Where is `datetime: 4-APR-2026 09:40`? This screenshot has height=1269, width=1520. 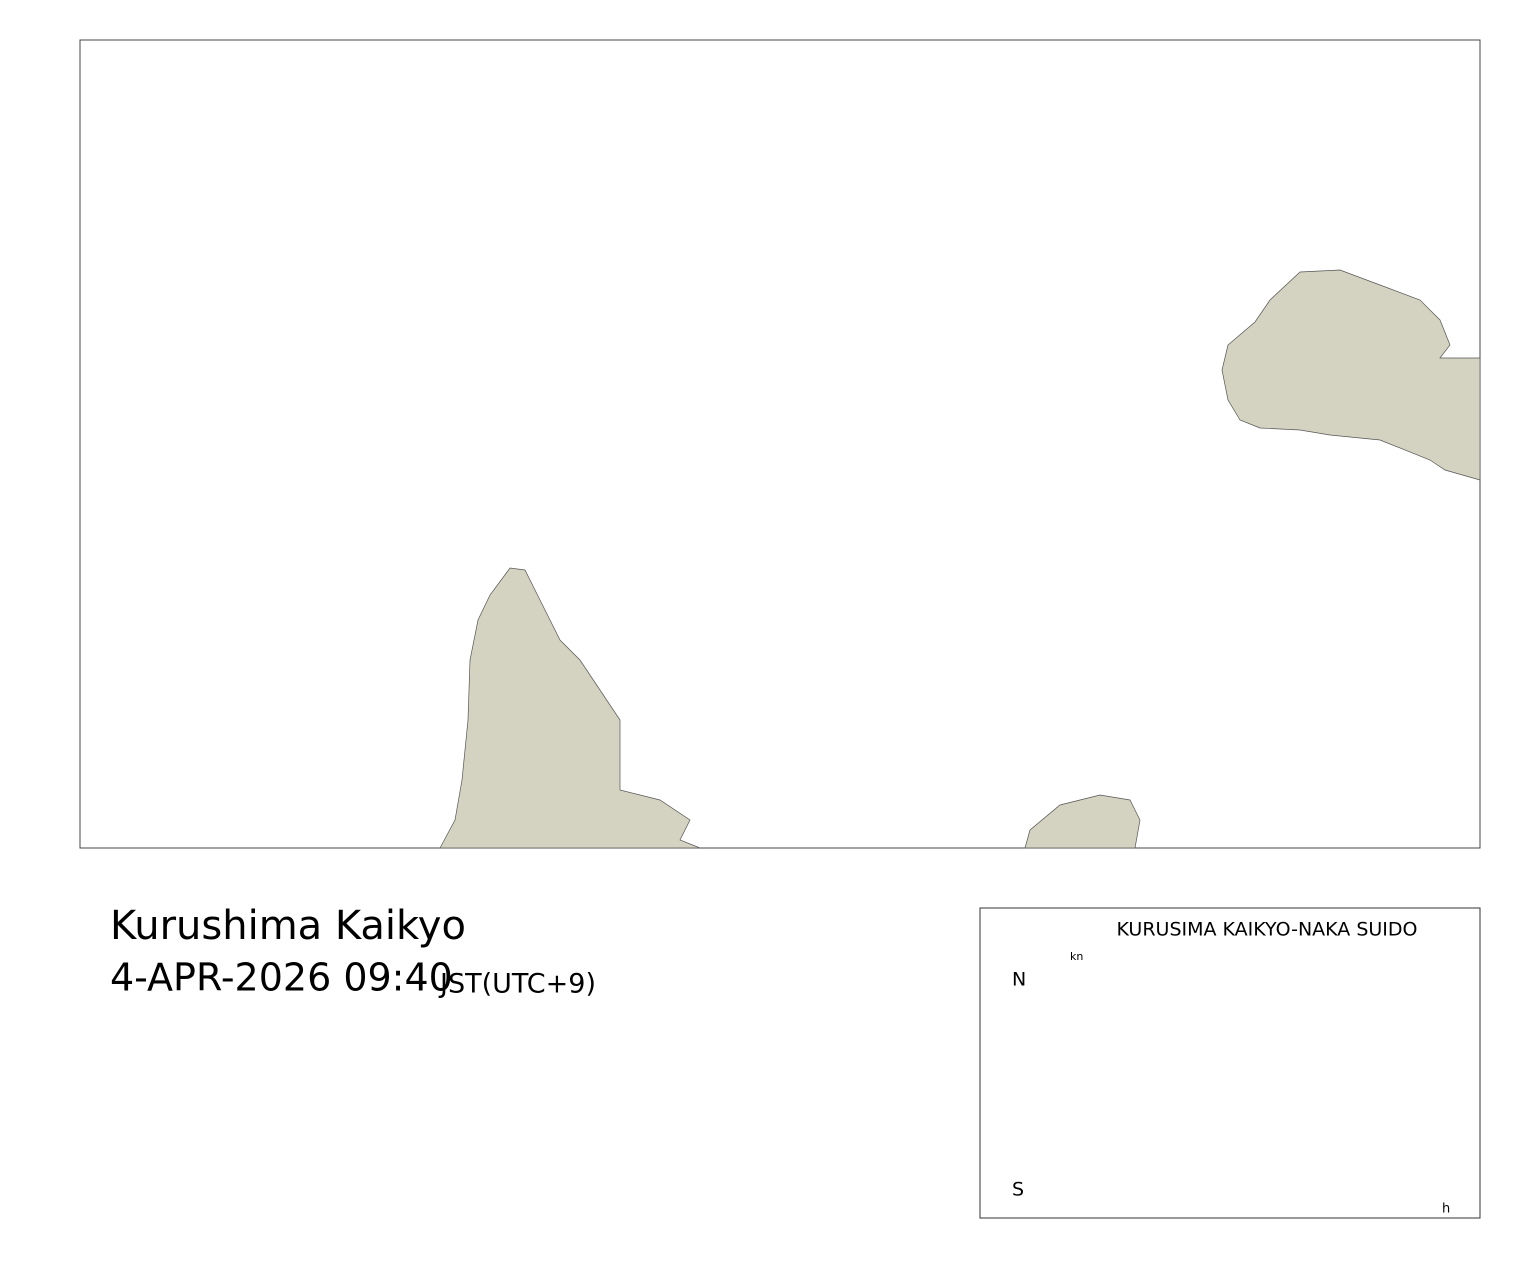 datetime: 4-APR-2026 09:40 is located at coordinates (281, 978).